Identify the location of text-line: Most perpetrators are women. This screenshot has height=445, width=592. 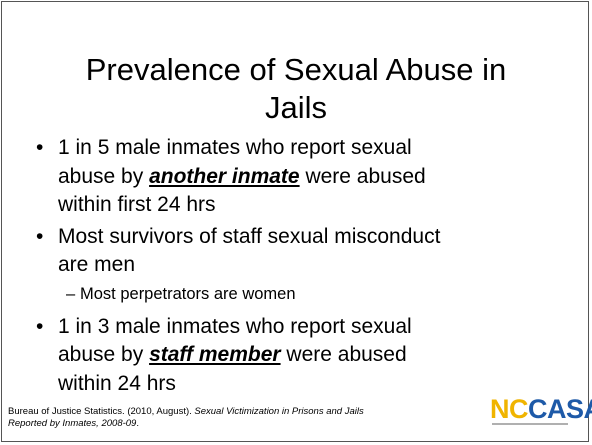
(188, 294).